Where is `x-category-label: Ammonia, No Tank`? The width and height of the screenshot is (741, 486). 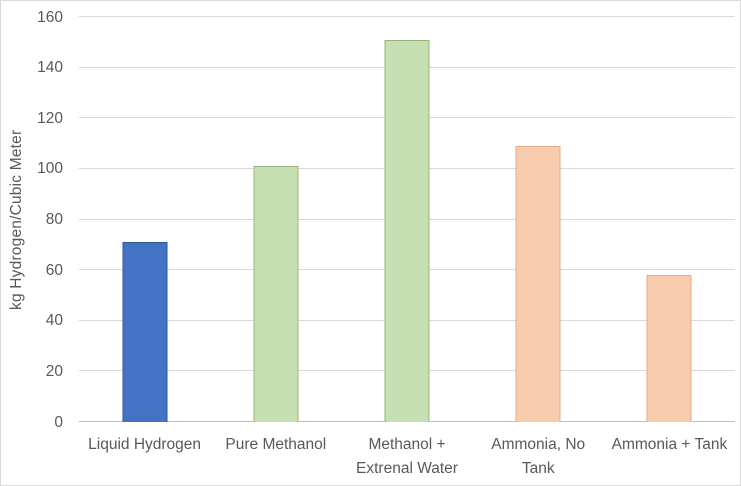 x-category-label: Ammonia, No Tank is located at coordinates (538, 457).